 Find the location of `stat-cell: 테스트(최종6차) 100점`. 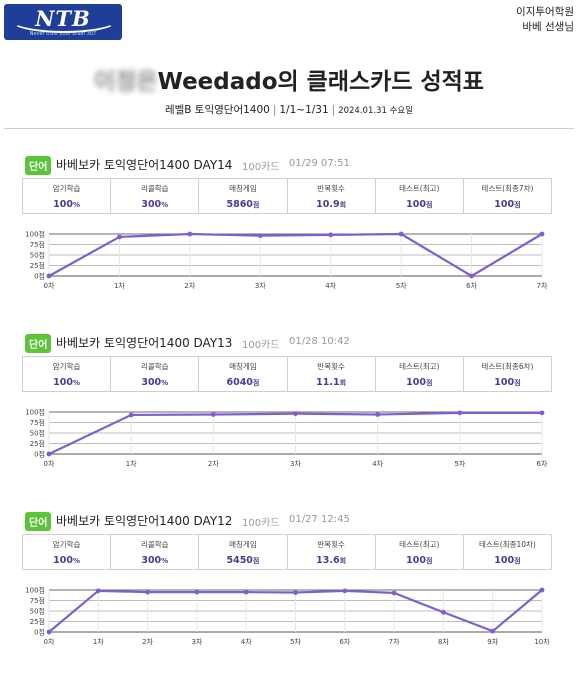

stat-cell: 테스트(최종6차) 100점 is located at coordinates (506, 374).